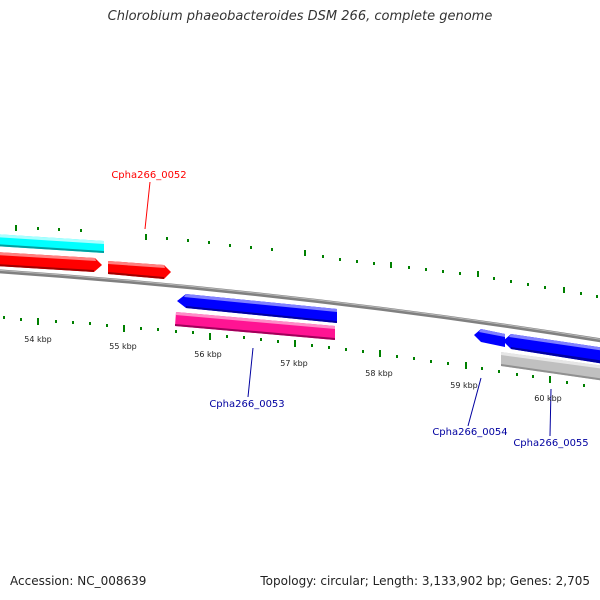 This screenshot has height=600, width=600. I want to click on tick-label: 55 kbp, so click(123, 346).